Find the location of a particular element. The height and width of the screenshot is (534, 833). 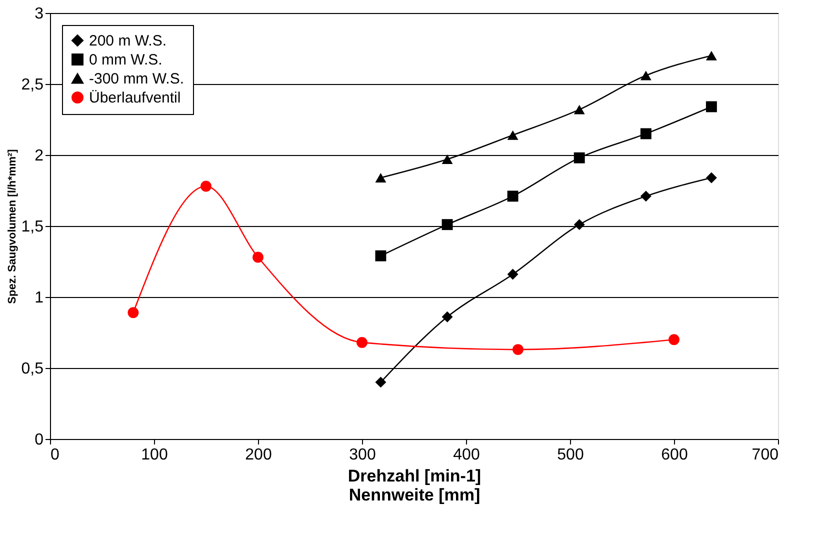

y-axis-title: Spez. Saugvolumen [l/h*mm²] is located at coordinates (12, 226).